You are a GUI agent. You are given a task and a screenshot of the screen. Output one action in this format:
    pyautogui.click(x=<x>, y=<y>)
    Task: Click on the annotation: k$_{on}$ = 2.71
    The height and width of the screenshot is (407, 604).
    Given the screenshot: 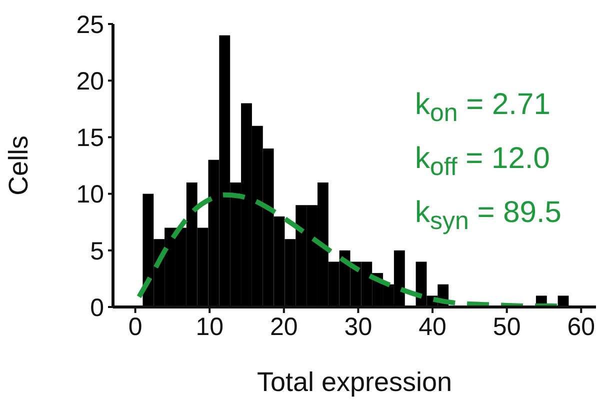 What is the action you would take?
    pyautogui.click(x=483, y=108)
    